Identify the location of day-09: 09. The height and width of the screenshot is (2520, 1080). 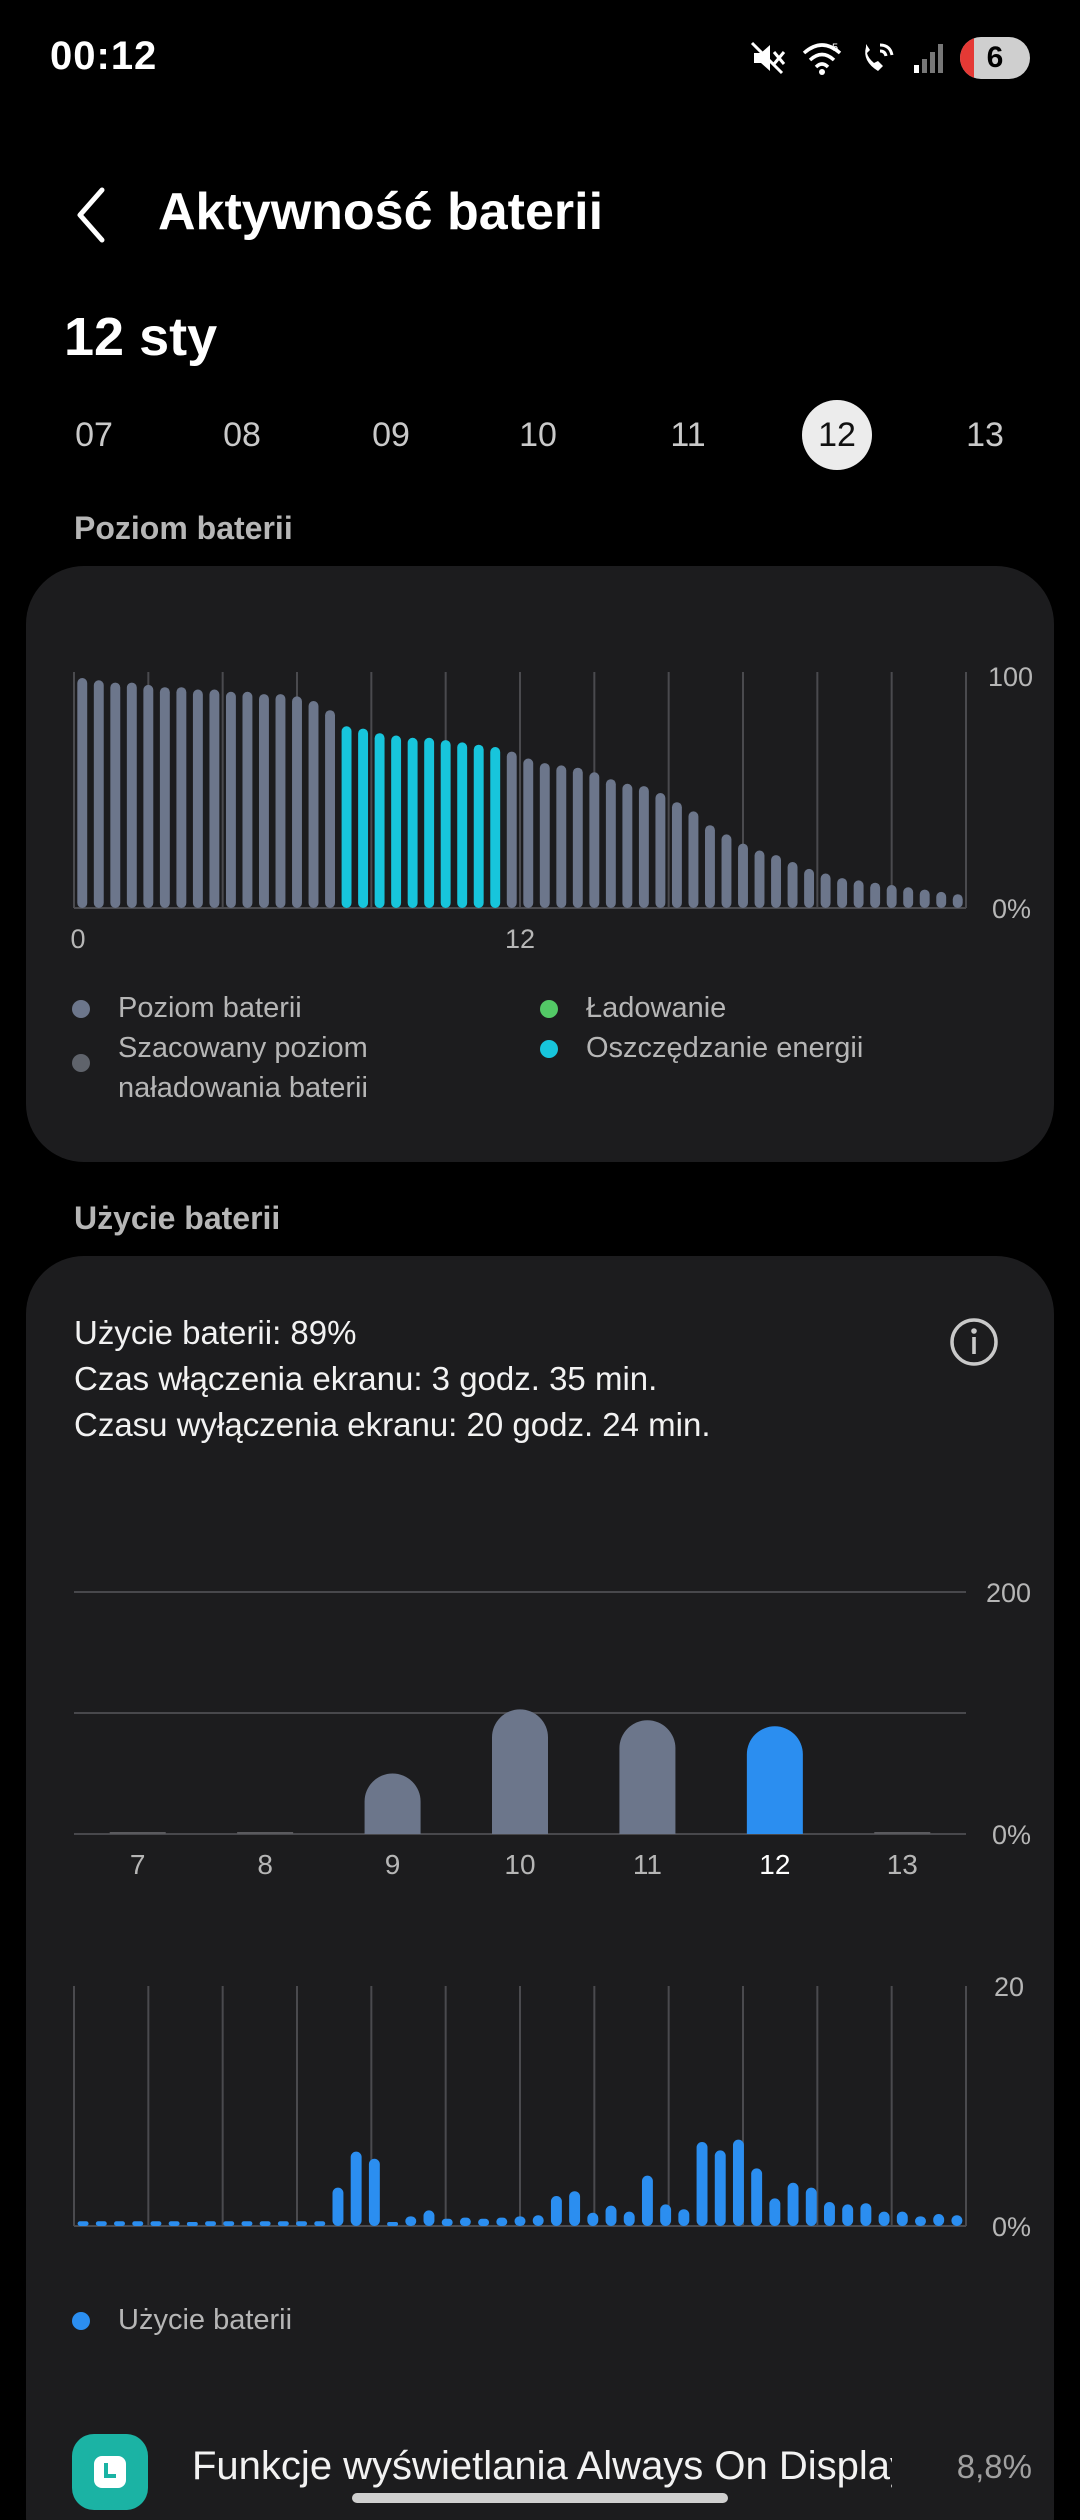
(391, 434).